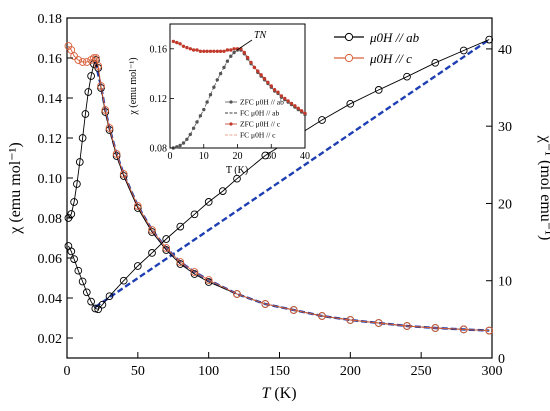 The image size is (550, 411). Describe the element at coordinates (237, 86) in the screenshot. I see `inset-plot-frame` at that location.